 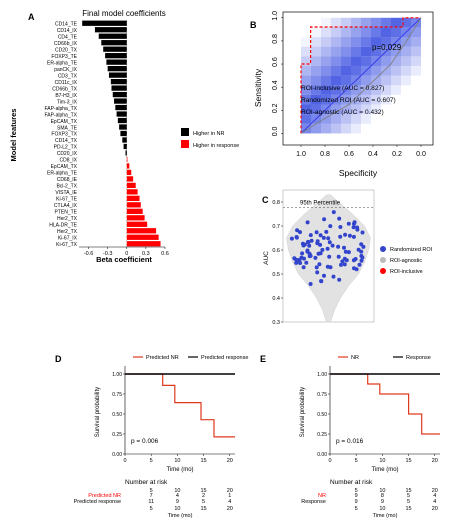 I want to click on tick-label: panCK_IX, so click(x=65, y=70).